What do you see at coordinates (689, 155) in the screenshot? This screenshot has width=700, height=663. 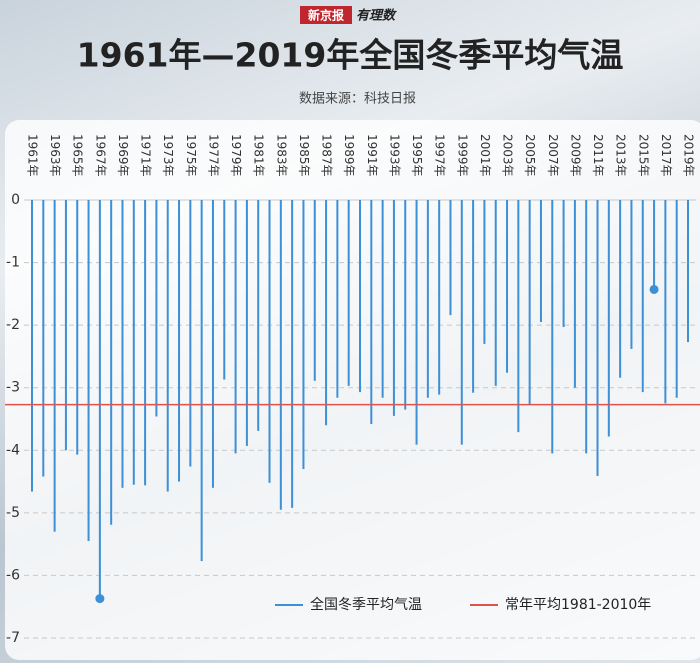 I see `x-tick-label: 2019年` at bounding box center [689, 155].